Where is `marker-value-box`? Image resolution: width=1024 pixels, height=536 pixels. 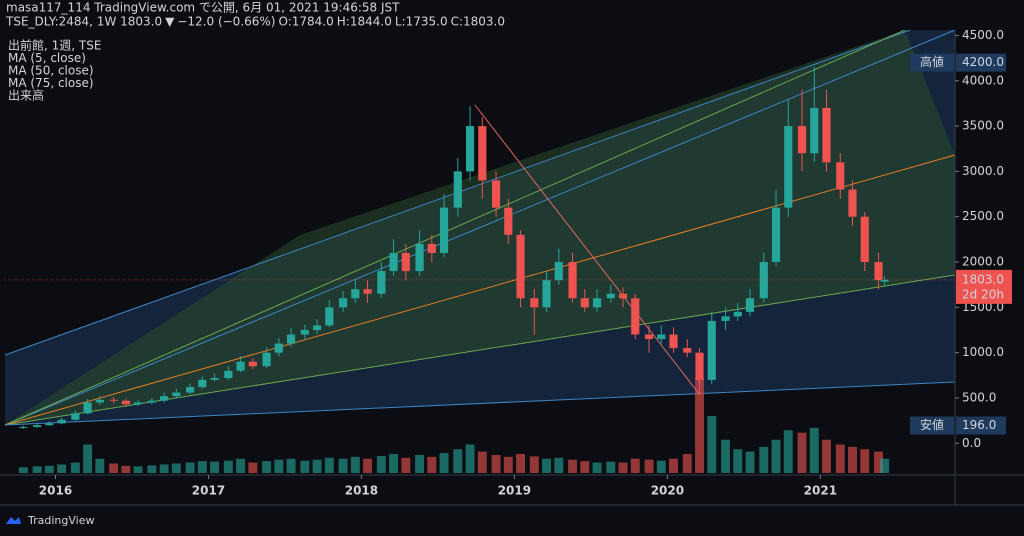
marker-value-box is located at coordinates (981, 425).